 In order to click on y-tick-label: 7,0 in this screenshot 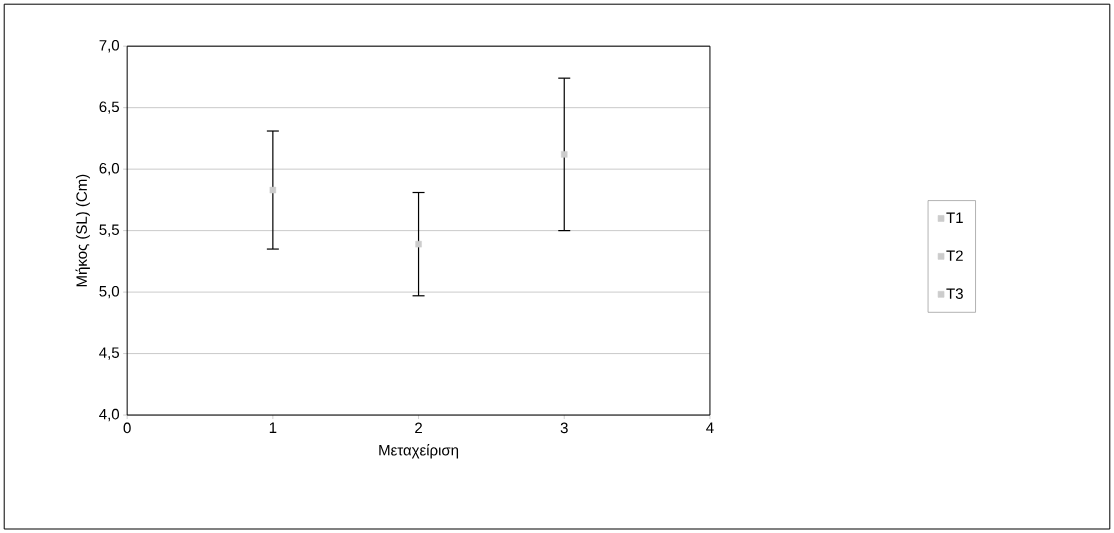, I will do `click(109, 46)`.